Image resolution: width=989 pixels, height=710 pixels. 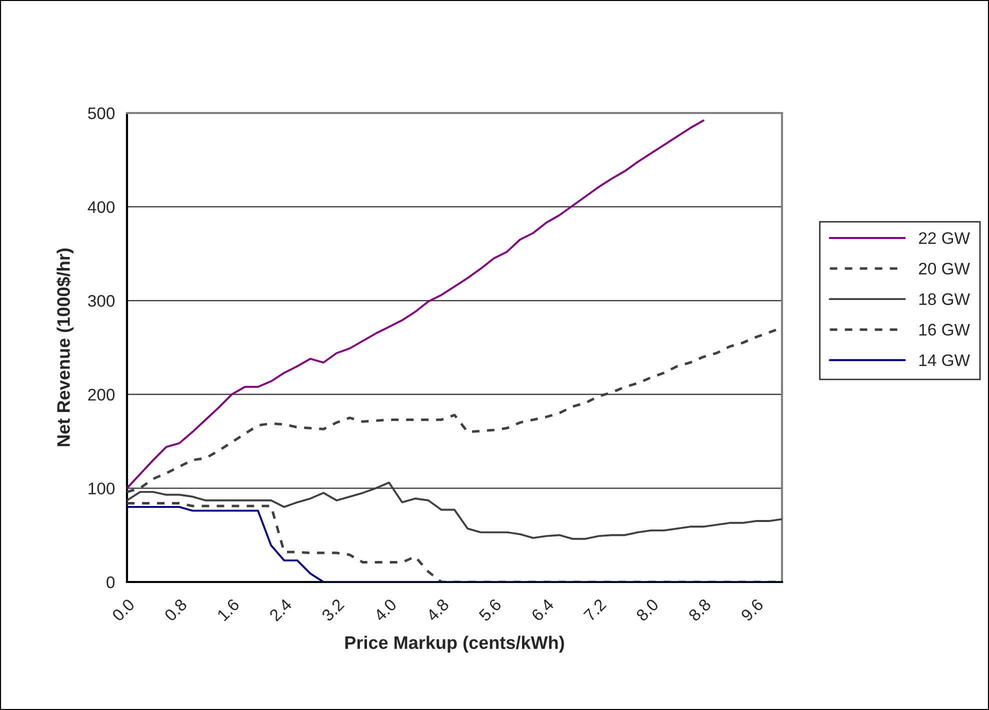 What do you see at coordinates (454, 644) in the screenshot?
I see `x-axis-title: Price Markup (cents/kWh)` at bounding box center [454, 644].